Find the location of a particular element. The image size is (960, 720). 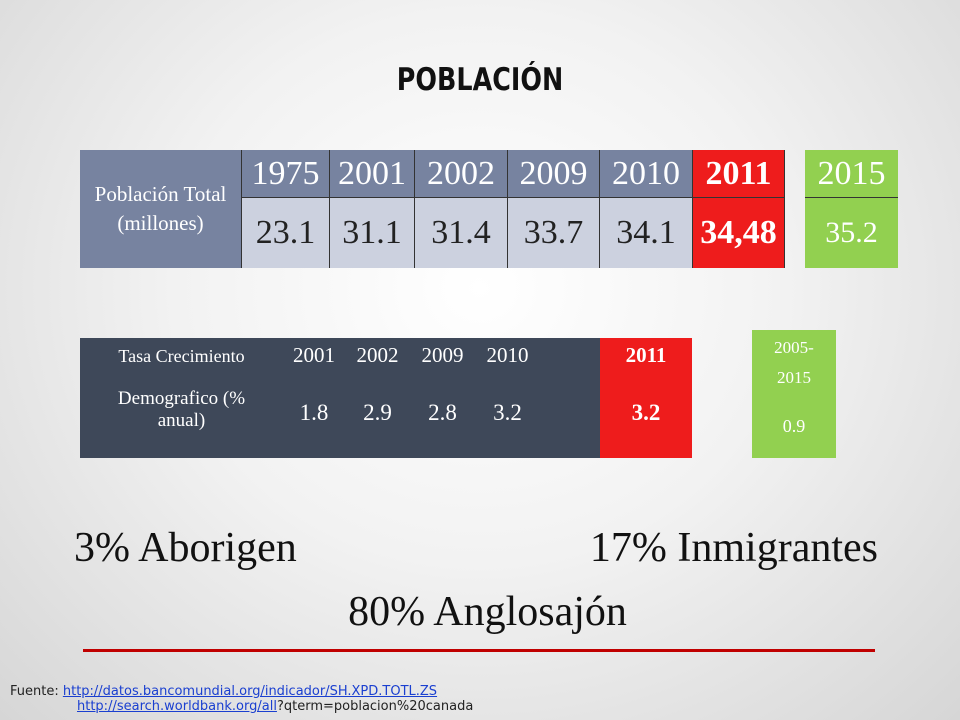

projection-value: 35.2 is located at coordinates (851, 233).